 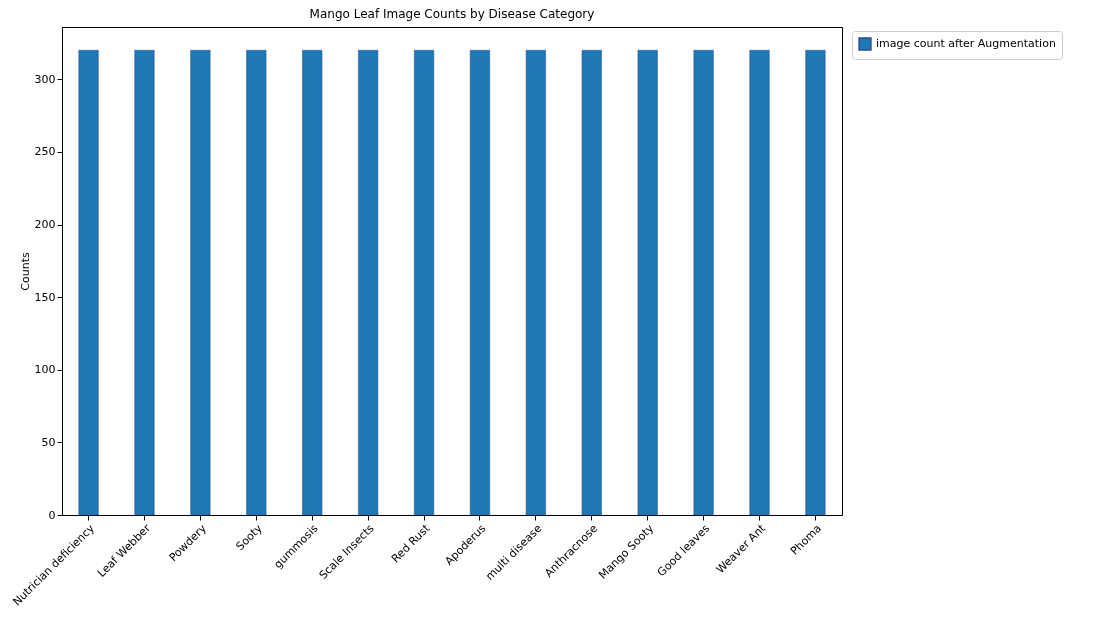 I want to click on legend-label: image count after Augmentation, so click(x=966, y=43).